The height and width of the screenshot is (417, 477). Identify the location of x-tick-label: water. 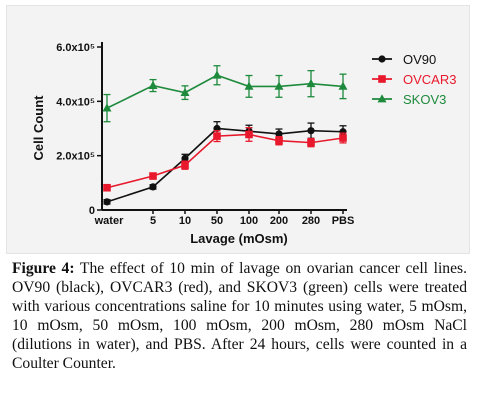
(109, 221).